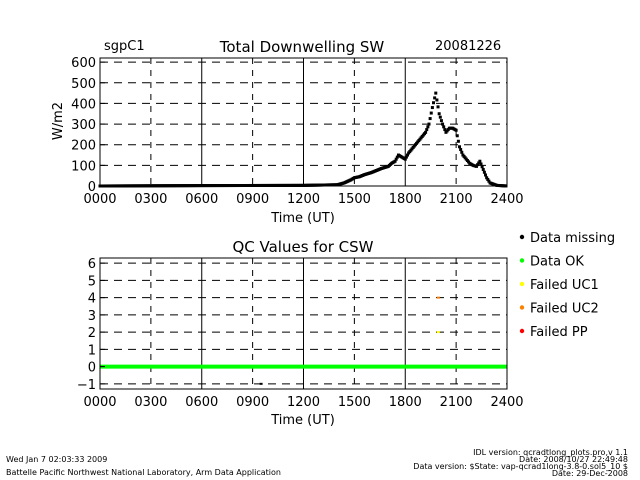 The height and width of the screenshot is (480, 640). What do you see at coordinates (201, 402) in the screenshot?
I see `x-tick-label: 0600` at bounding box center [201, 402].